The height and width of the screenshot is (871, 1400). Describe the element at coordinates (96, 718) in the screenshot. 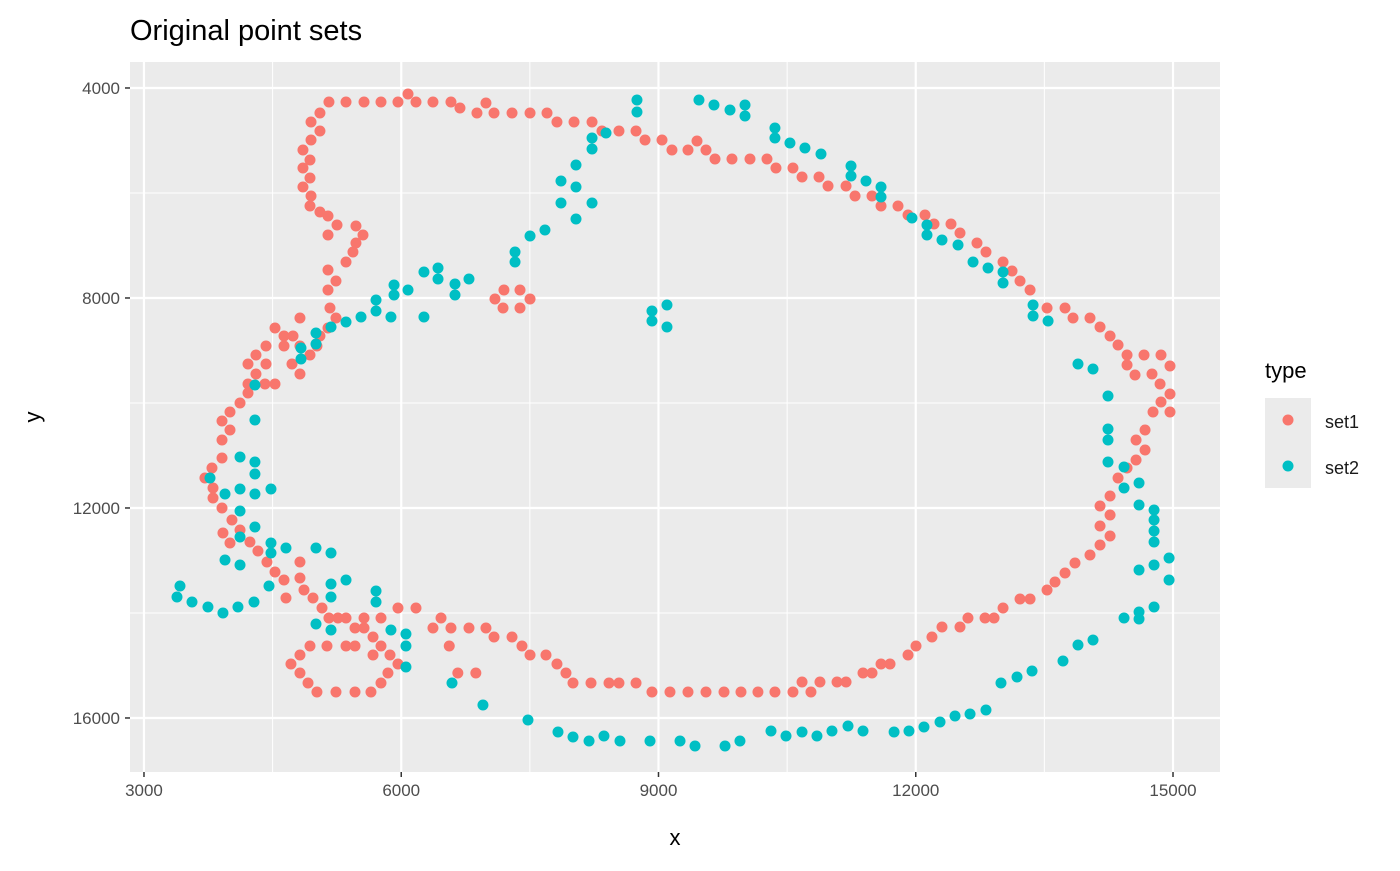

I see `y-tick-label: 16000` at that location.